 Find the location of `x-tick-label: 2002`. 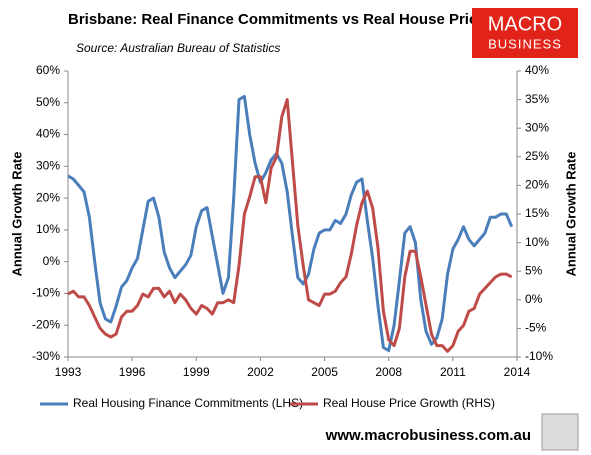

x-tick-label: 2002 is located at coordinates (260, 372).